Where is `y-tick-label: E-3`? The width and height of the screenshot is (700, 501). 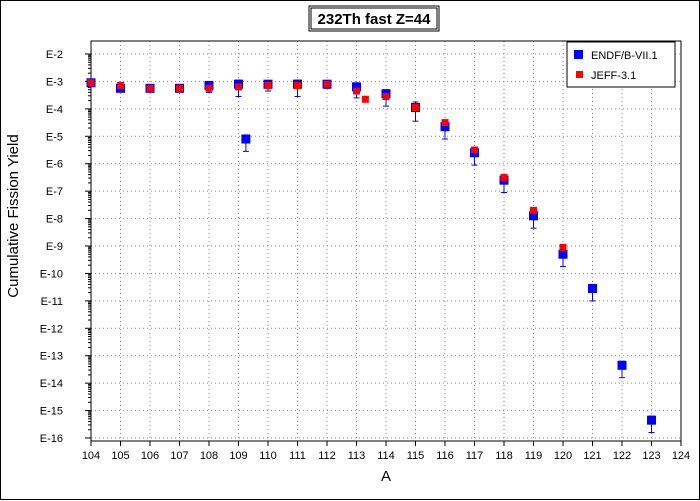 y-tick-label: E-3 is located at coordinates (54, 82).